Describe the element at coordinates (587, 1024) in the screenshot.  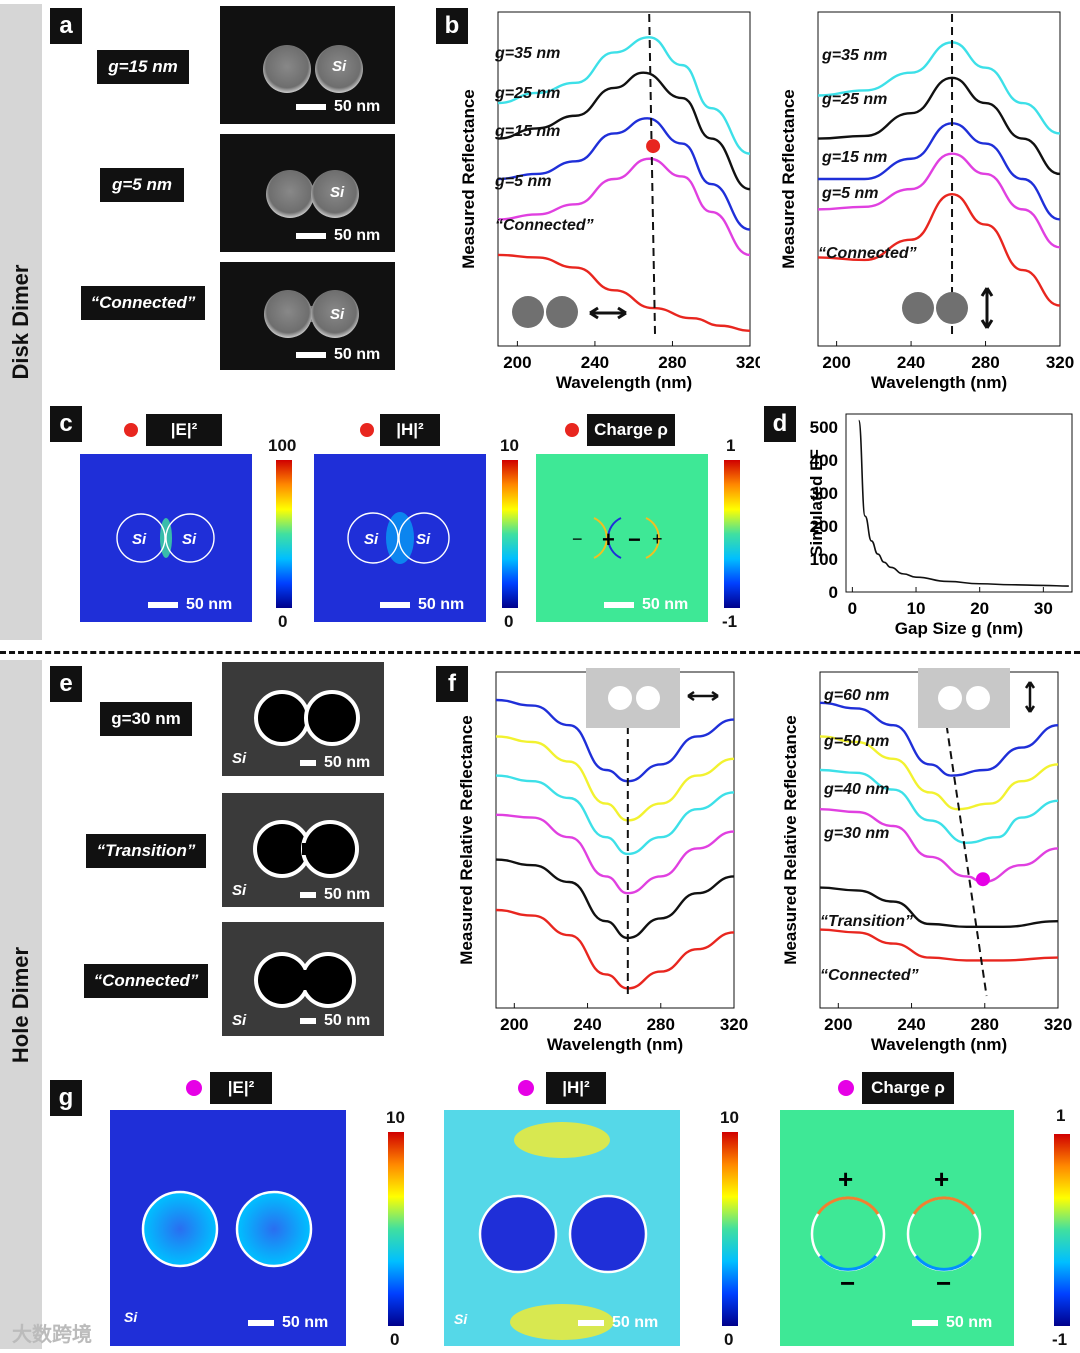
I see `x-tick-label: 240` at that location.